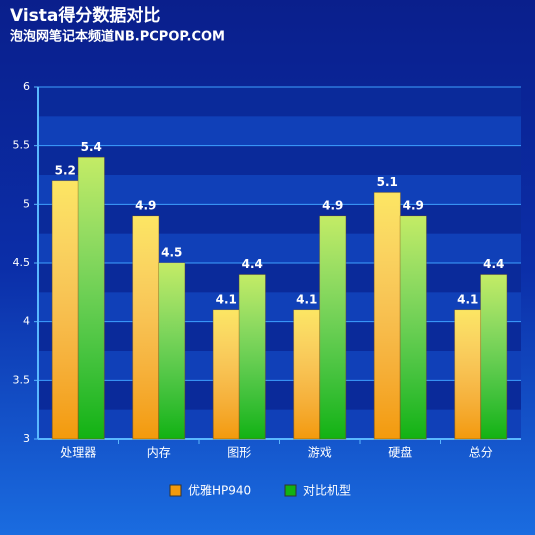  I want to click on x-tick-label: 游戏, so click(320, 453).